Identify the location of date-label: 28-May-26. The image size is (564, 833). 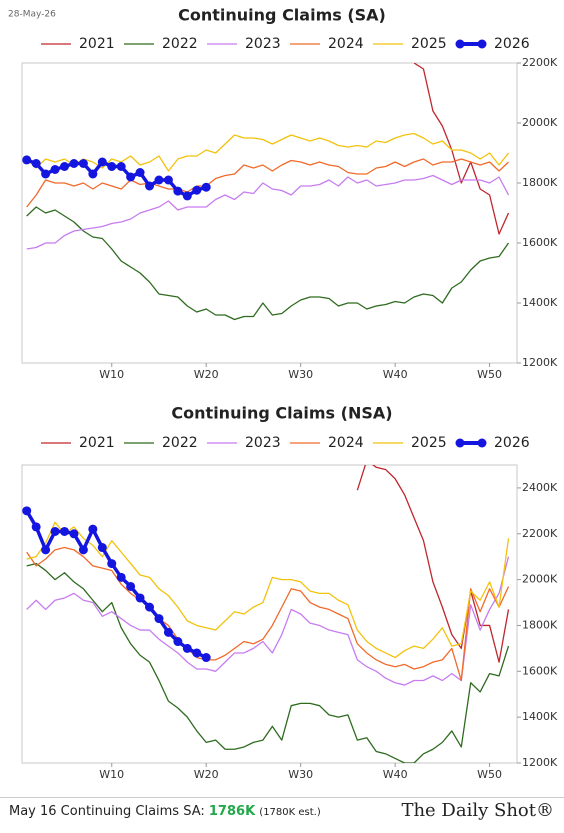
(32, 15).